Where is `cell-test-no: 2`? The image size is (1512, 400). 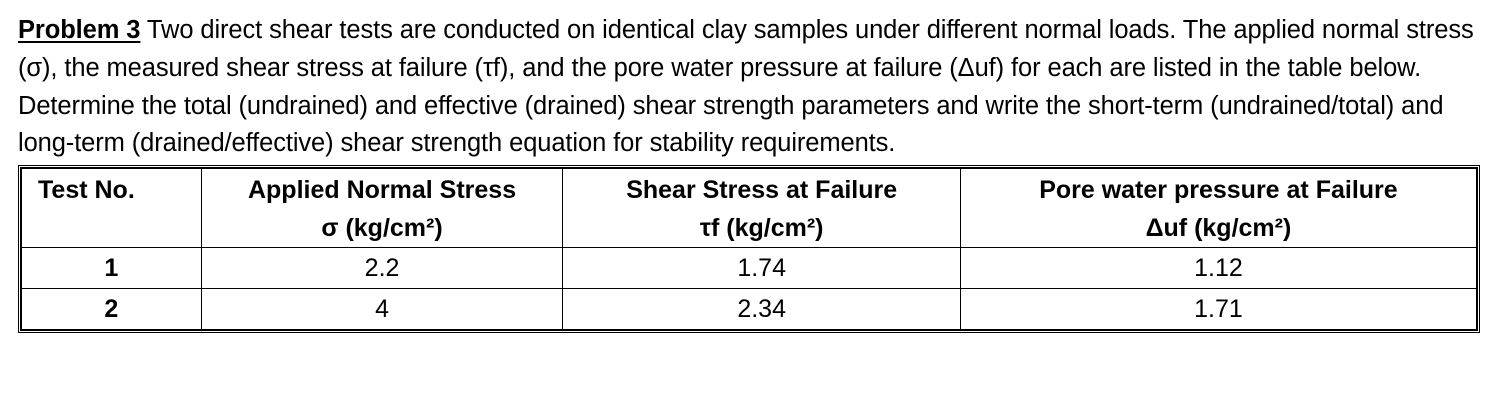 cell-test-no: 2 is located at coordinates (111, 309).